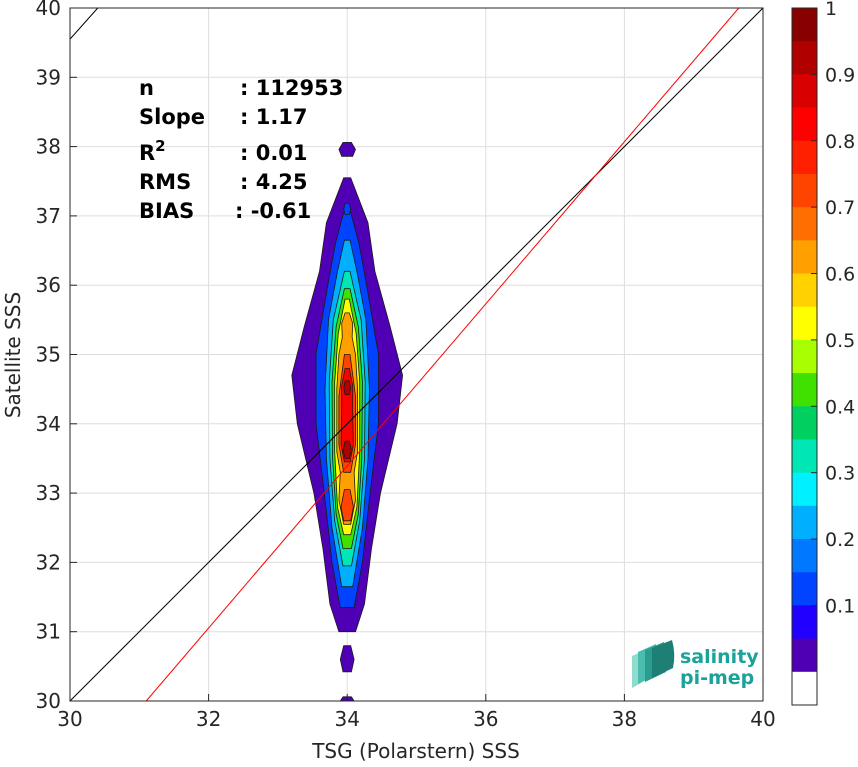  Describe the element at coordinates (152, 151) in the screenshot. I see `stat-label: R2` at that location.